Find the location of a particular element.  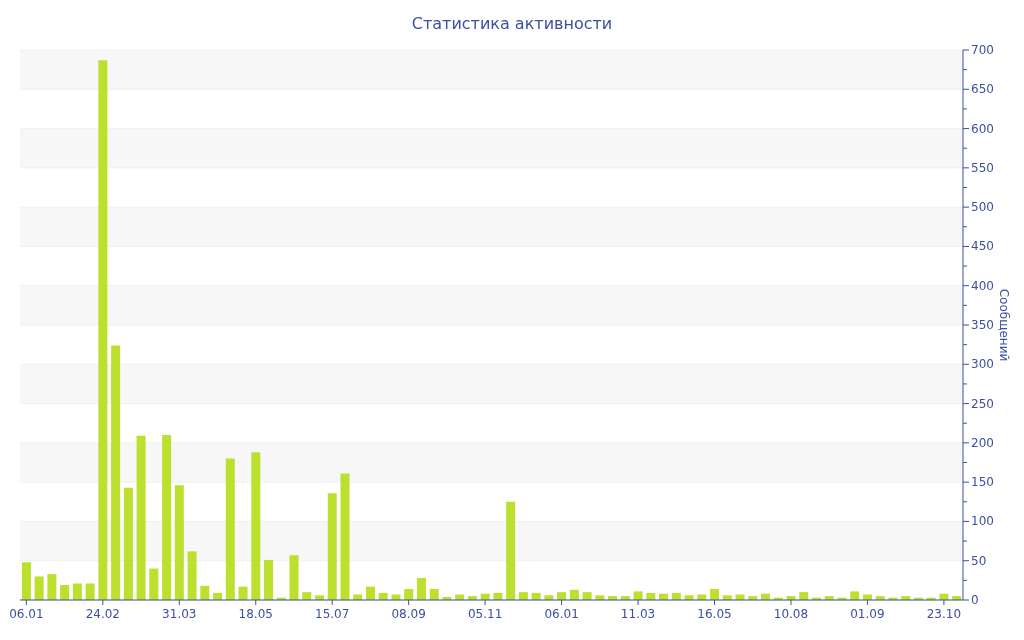

y-tick-label: 0 is located at coordinates (975, 600).